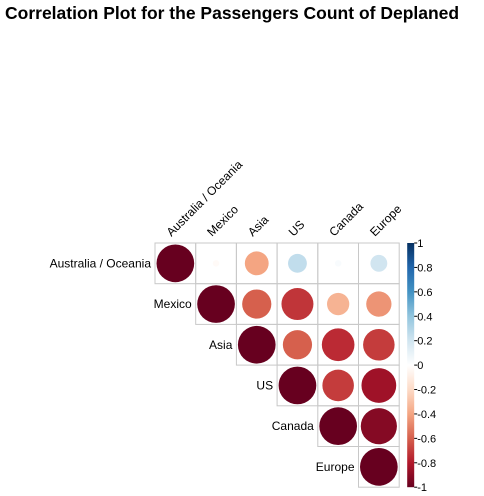 The height and width of the screenshot is (496, 484). I want to click on colorbar-tick-label: 0.8, so click(424, 268).